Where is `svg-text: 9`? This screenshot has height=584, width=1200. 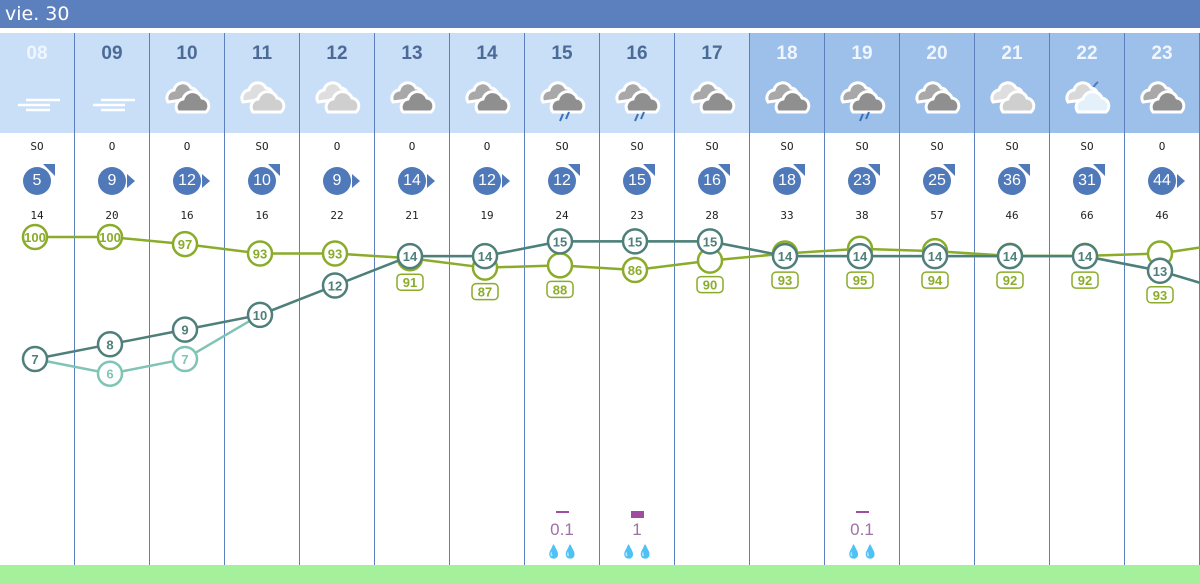 svg-text: 9 is located at coordinates (184, 330).